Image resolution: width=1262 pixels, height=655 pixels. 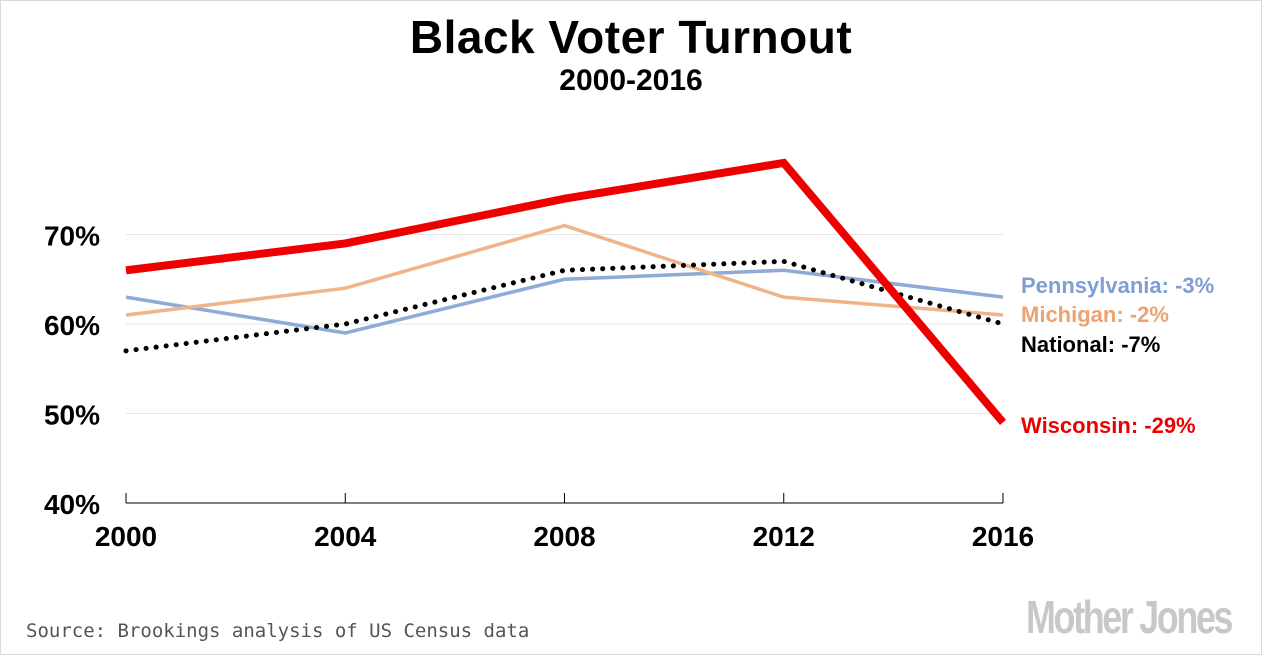 What do you see at coordinates (72, 504) in the screenshot?
I see `y-tick-label: 40%` at bounding box center [72, 504].